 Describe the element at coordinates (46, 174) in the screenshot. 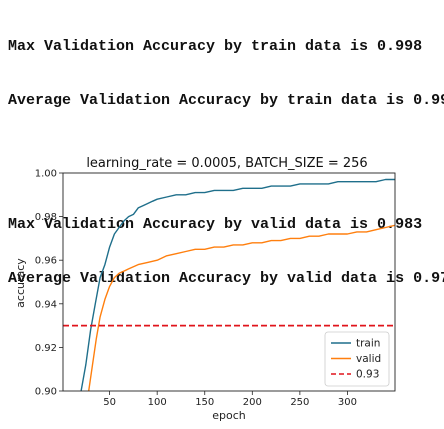

I see `y-tick-label: 1.00` at that location.